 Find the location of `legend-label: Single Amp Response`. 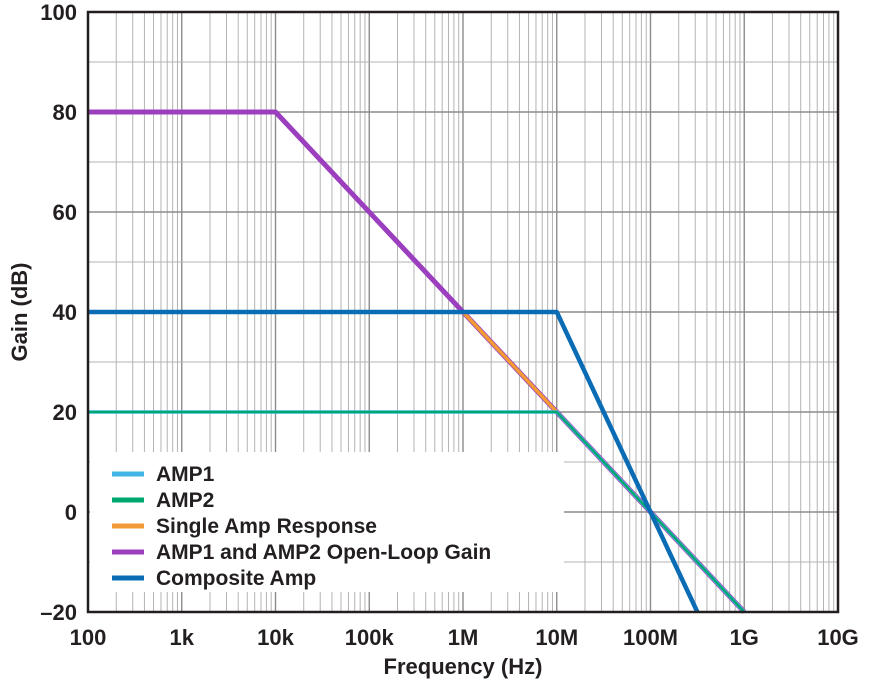

legend-label: Single Amp Response is located at coordinates (266, 526).